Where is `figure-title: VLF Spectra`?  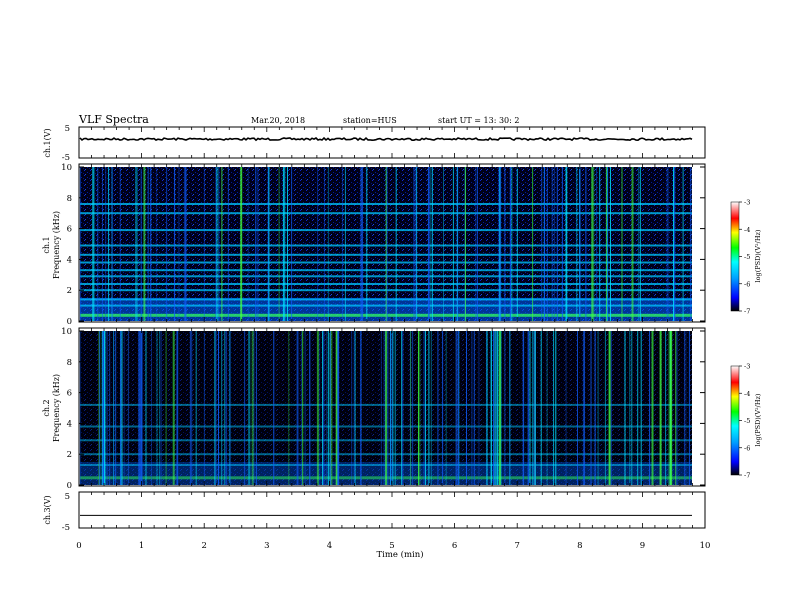
figure-title: VLF Spectra is located at coordinates (113, 119).